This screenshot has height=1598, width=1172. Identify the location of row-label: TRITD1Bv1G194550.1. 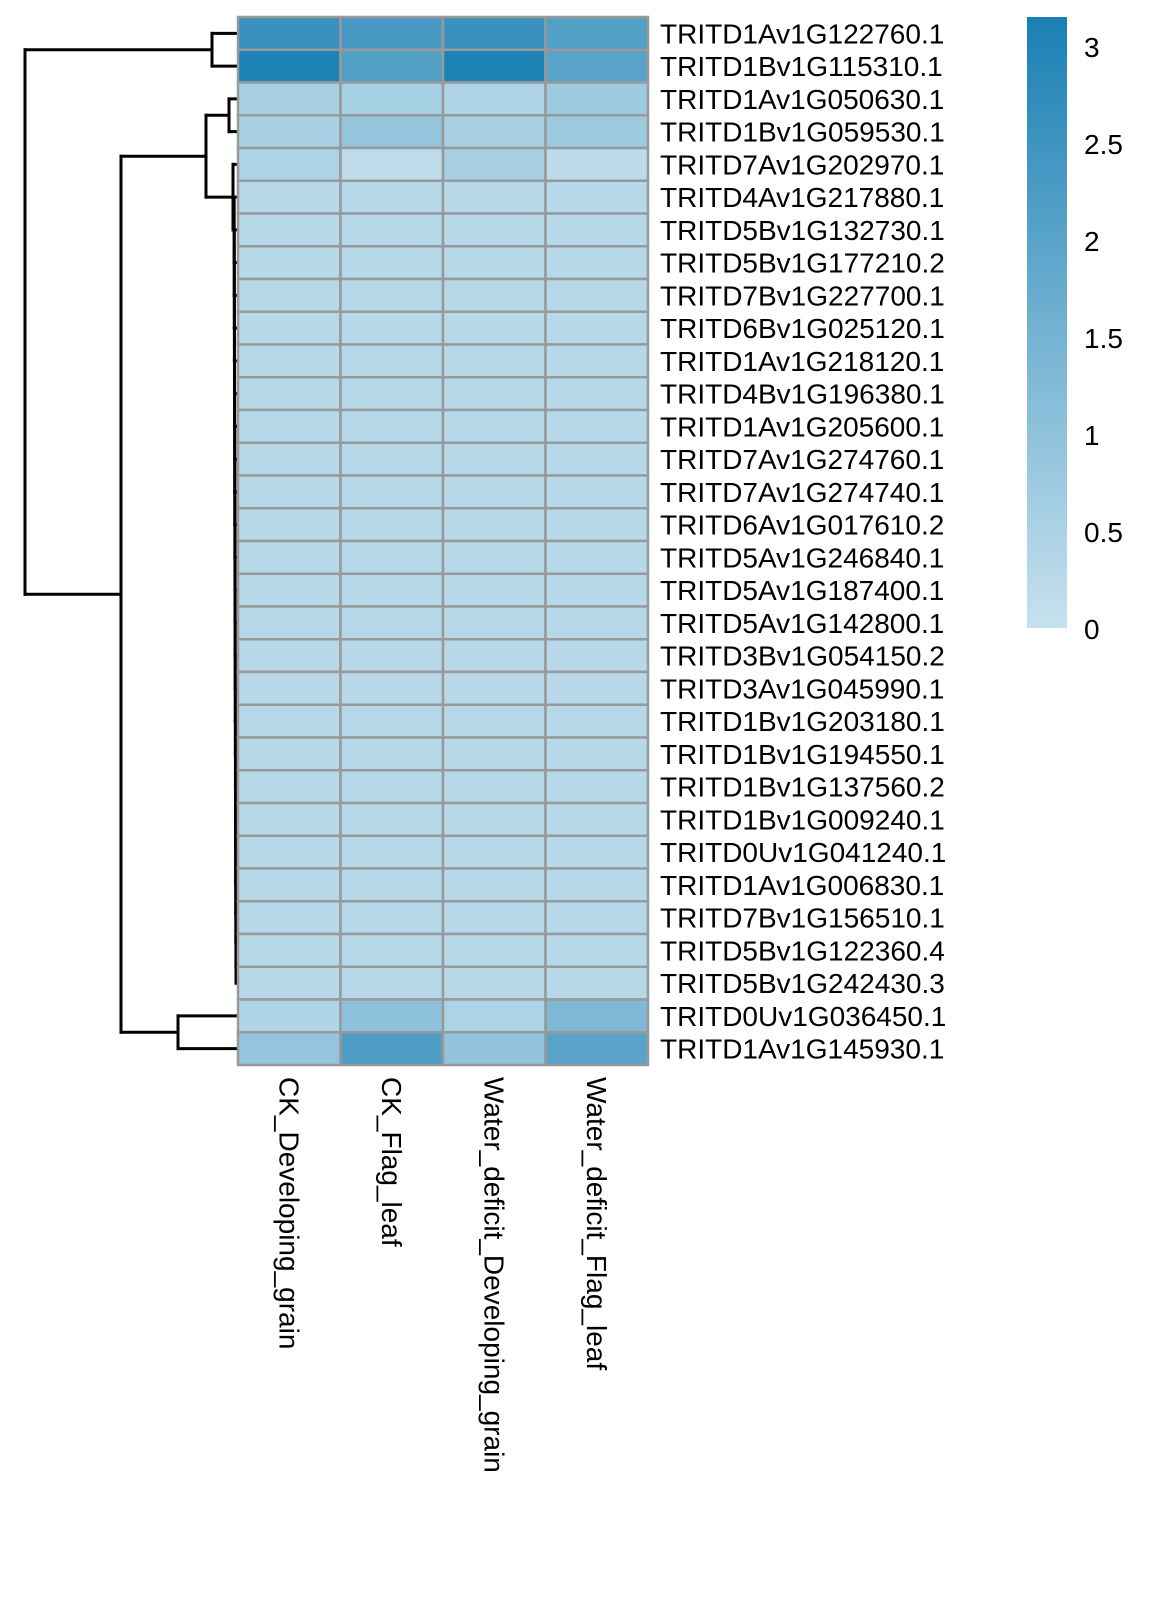
(802, 754).